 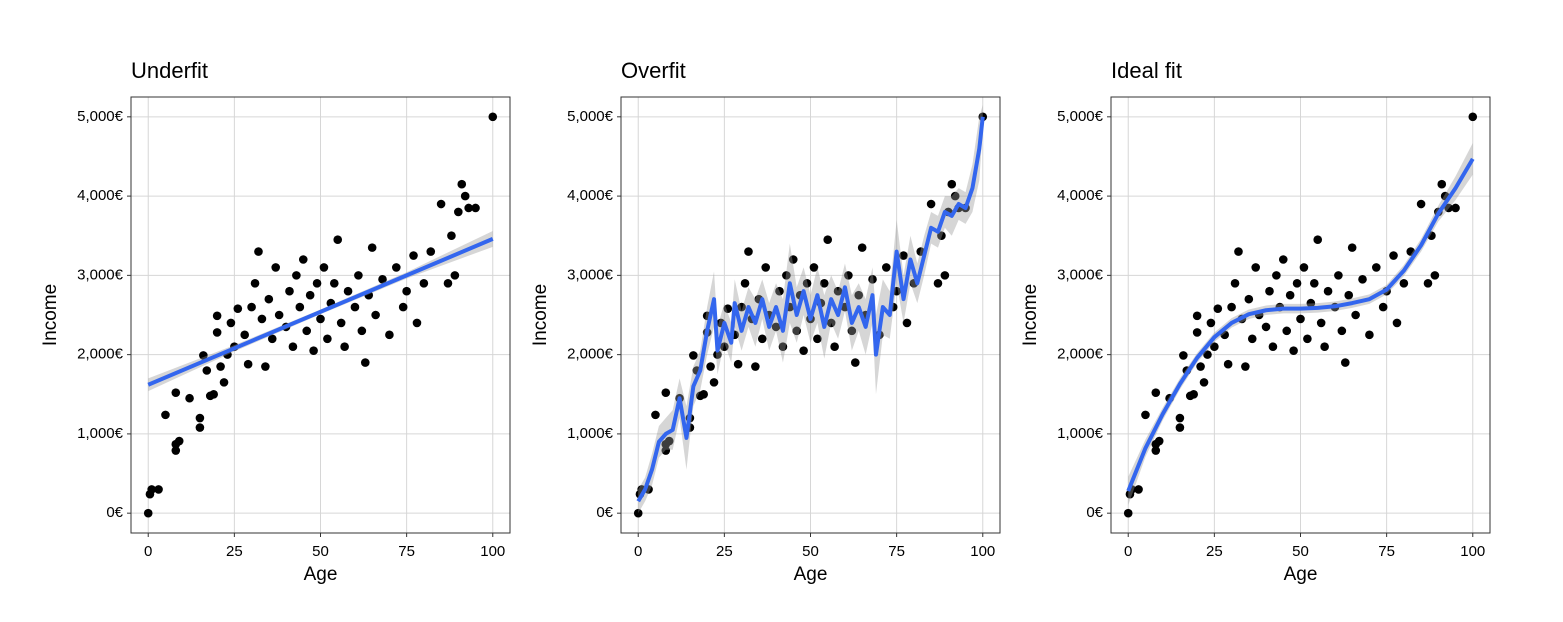 I want to click on x-tick-label: 25, so click(x=1214, y=551).